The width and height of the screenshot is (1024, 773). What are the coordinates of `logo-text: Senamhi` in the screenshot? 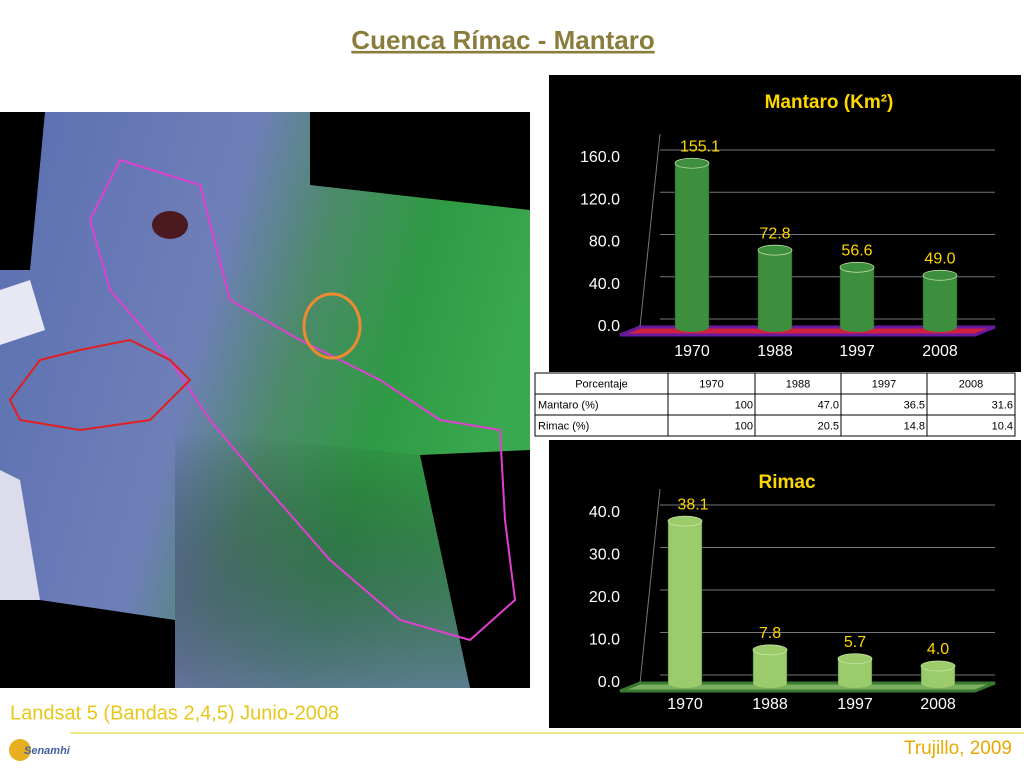 It's located at (47, 751).